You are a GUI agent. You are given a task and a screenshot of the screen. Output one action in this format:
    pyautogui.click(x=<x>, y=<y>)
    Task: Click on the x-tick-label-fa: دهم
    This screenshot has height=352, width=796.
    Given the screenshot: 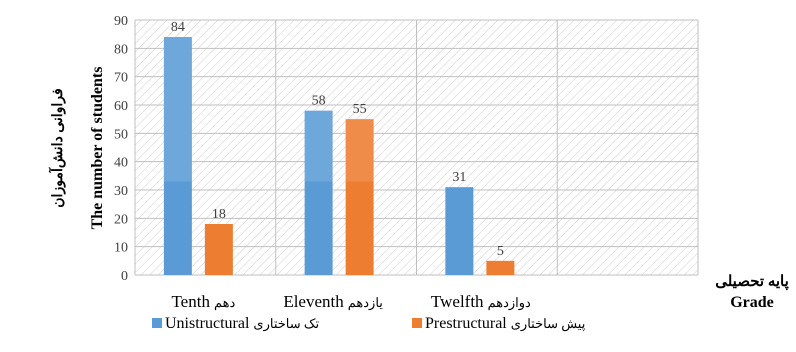 What is the action you would take?
    pyautogui.click(x=225, y=303)
    